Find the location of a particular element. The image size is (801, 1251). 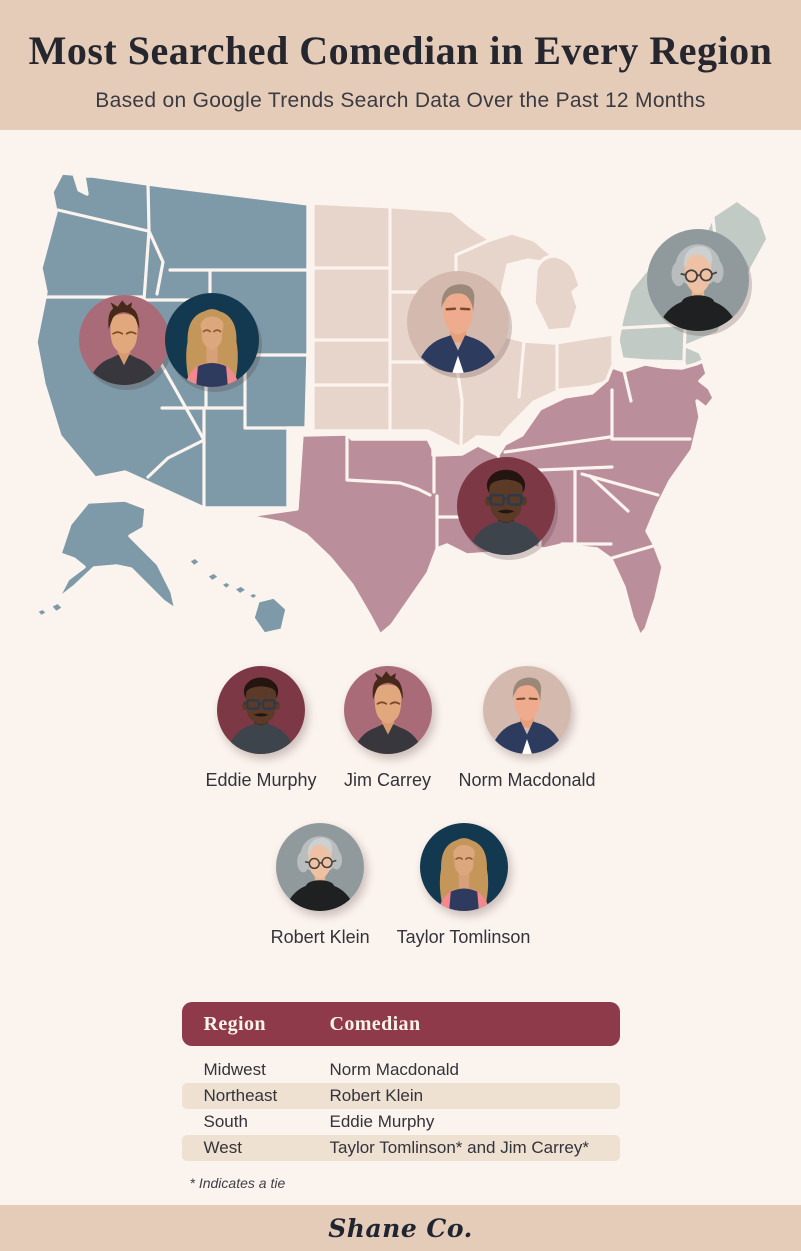

cell-region: West is located at coordinates (222, 1147).